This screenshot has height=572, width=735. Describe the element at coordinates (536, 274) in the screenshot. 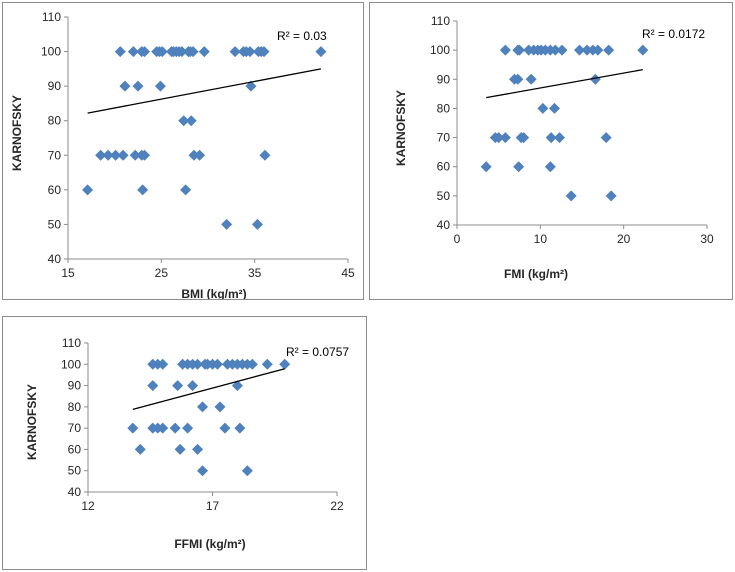

I see `x-axis-title: FMI (kg/m²)` at that location.